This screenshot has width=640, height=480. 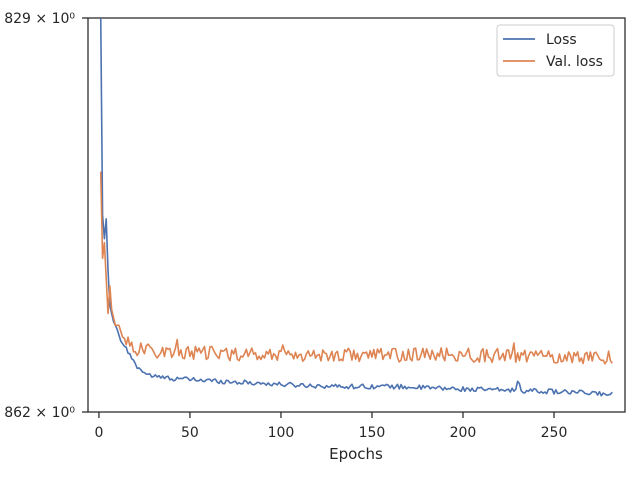 I want to click on x-tick-label: 150, so click(x=372, y=433).